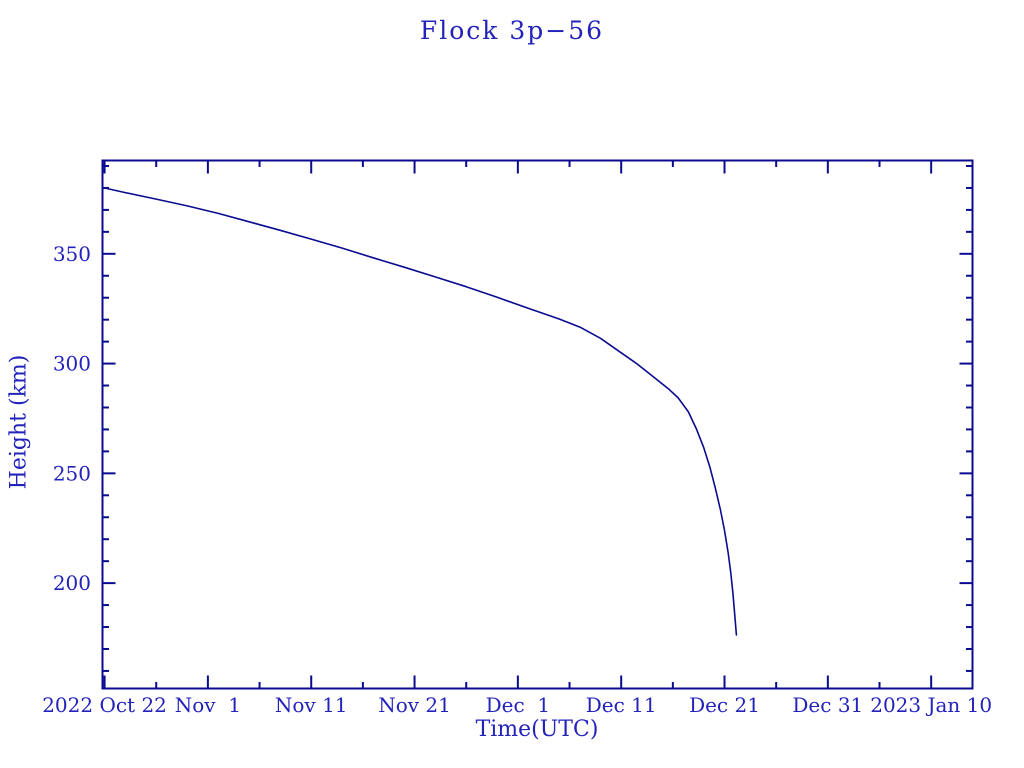 The width and height of the screenshot is (1024, 768). What do you see at coordinates (621, 705) in the screenshot?
I see `x-tick-label: Dec 11` at bounding box center [621, 705].